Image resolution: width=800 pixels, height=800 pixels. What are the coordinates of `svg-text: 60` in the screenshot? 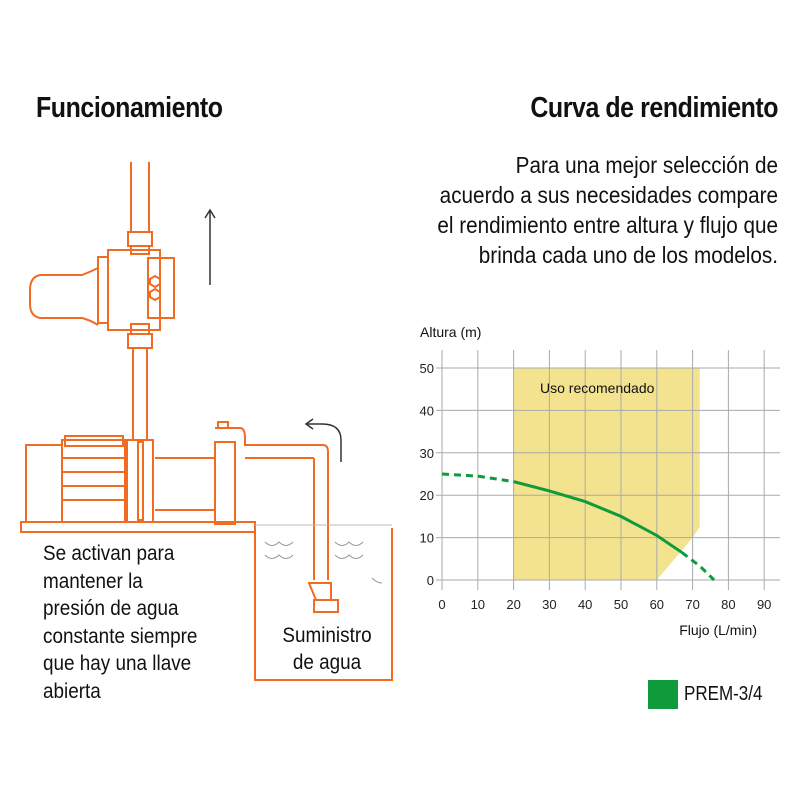 It's located at (657, 604).